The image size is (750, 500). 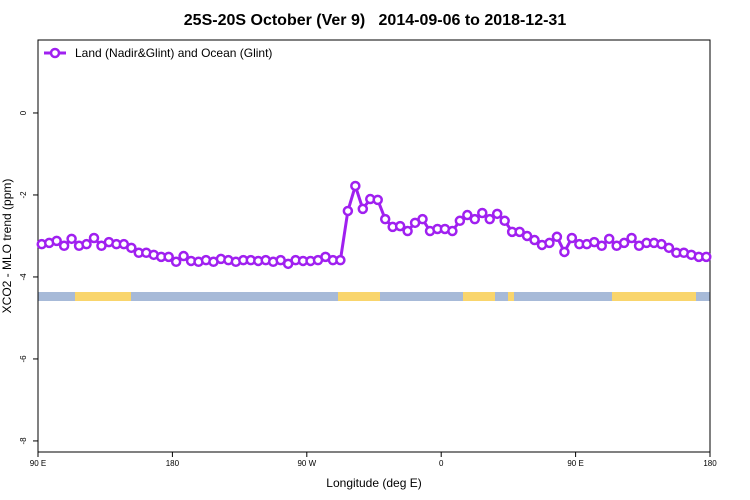 What do you see at coordinates (441, 463) in the screenshot?
I see `x-tick-label: 0` at bounding box center [441, 463].